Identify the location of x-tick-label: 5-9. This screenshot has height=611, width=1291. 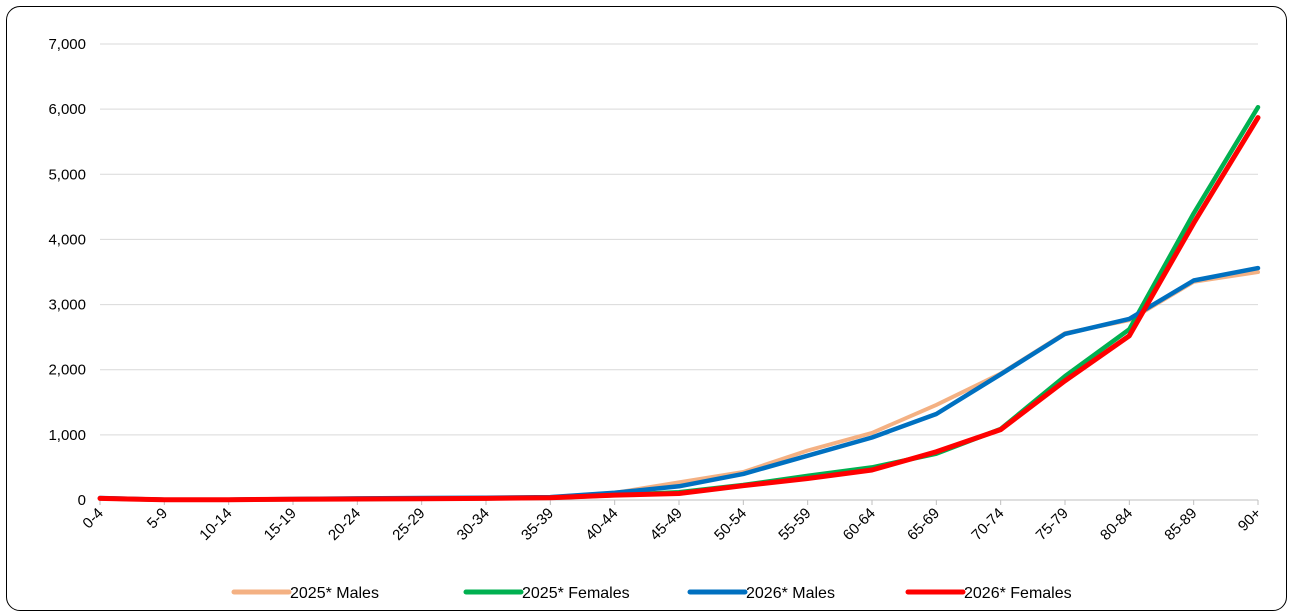
(157, 518).